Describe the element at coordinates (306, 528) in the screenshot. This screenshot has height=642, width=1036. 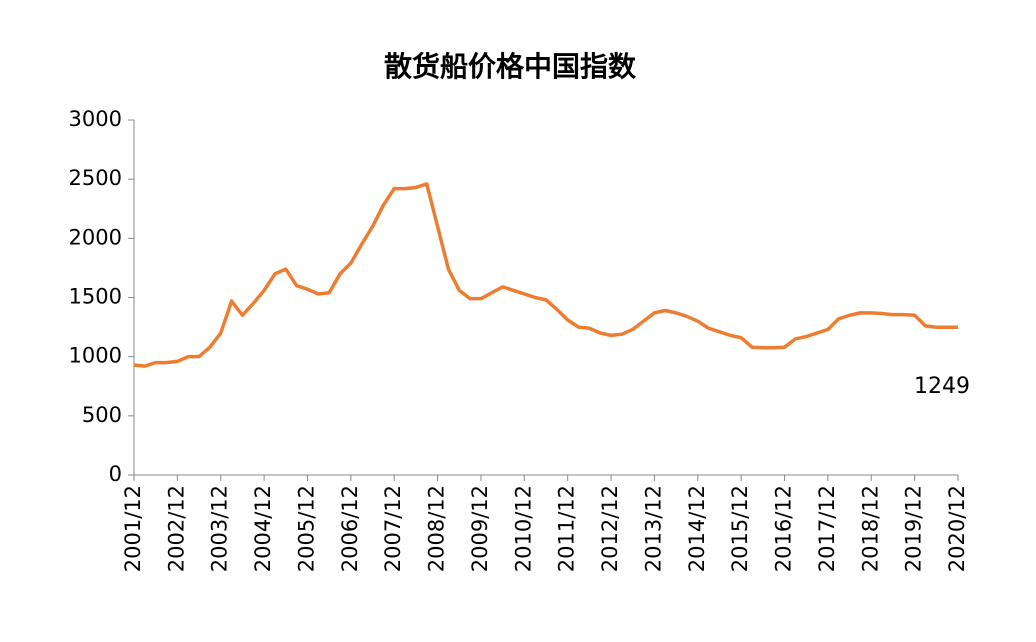
I see `x-tick-label: 2005/12` at that location.